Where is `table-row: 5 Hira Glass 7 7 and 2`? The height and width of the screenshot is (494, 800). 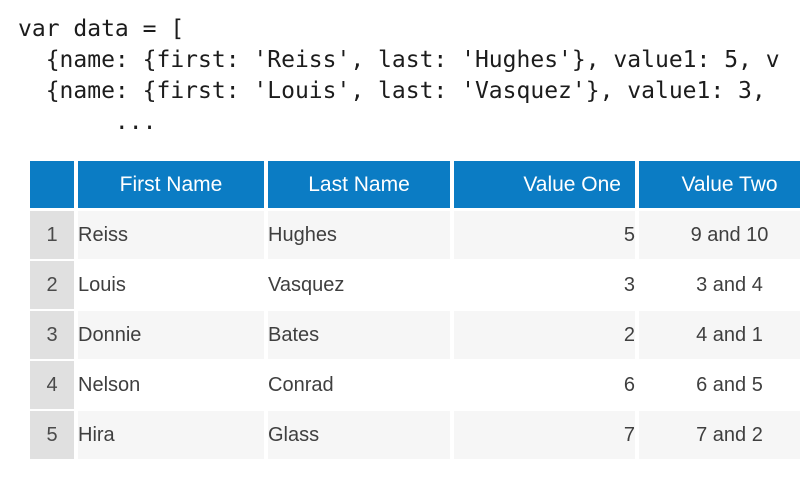 table-row: 5 Hira Glass 7 7 and 2 is located at coordinates (415, 436).